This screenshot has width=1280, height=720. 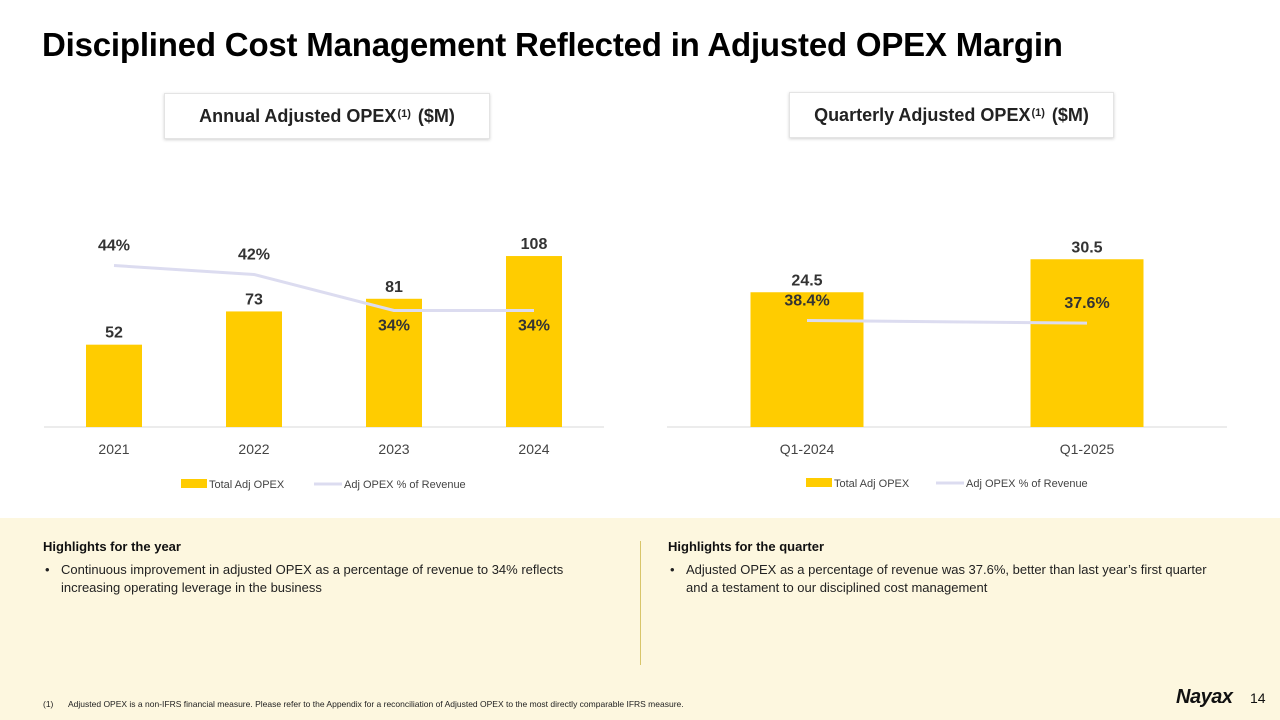 I want to click on quarterly-chart-title: Quarterly Adjusted OPEX (1) ($M), so click(x=951, y=115).